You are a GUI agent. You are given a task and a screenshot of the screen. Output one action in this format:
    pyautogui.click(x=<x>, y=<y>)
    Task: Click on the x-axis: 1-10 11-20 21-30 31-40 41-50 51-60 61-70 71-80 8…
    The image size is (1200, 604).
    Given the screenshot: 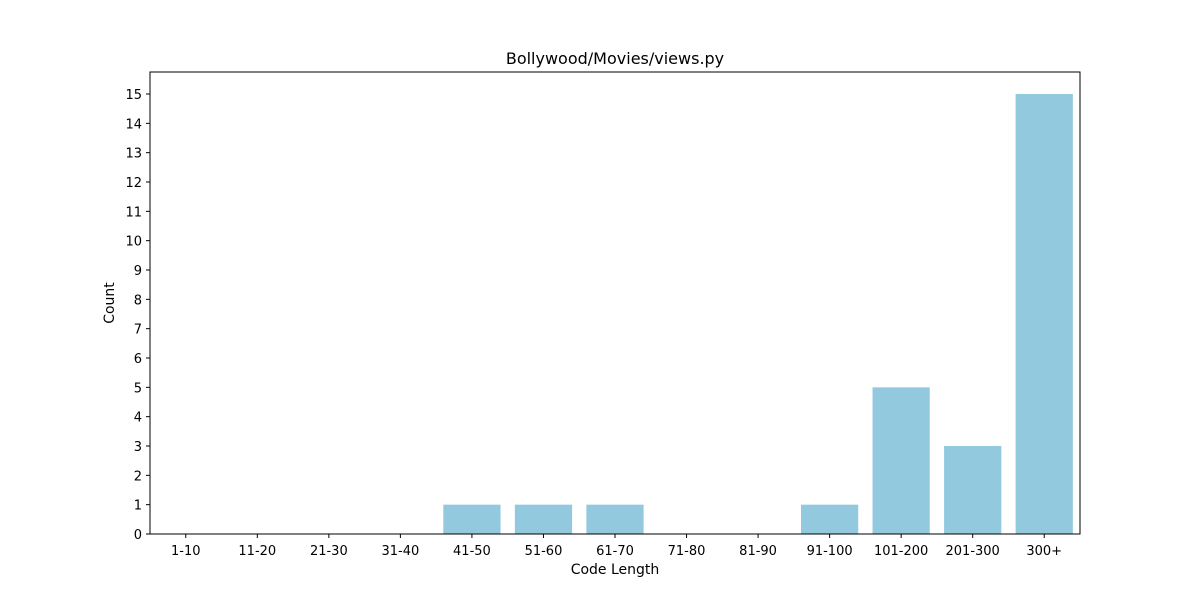 What is the action you would take?
    pyautogui.click(x=616, y=546)
    